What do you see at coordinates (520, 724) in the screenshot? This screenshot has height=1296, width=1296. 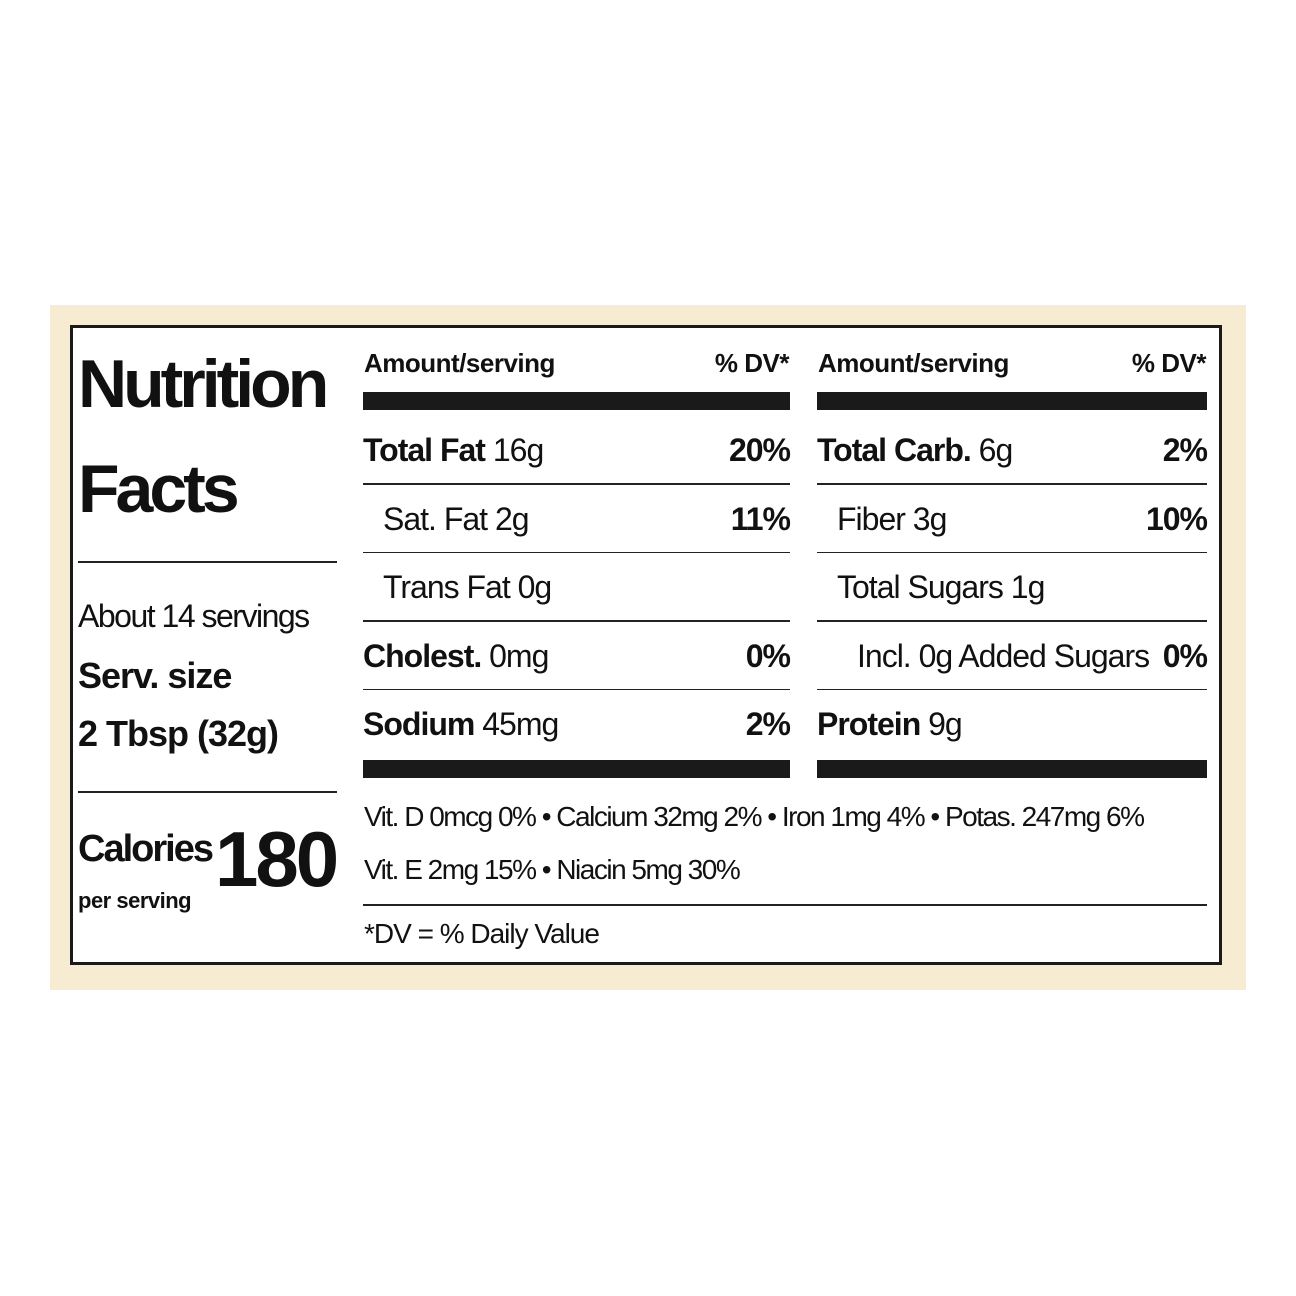 I see `nutrient-amount: 45mg` at bounding box center [520, 724].